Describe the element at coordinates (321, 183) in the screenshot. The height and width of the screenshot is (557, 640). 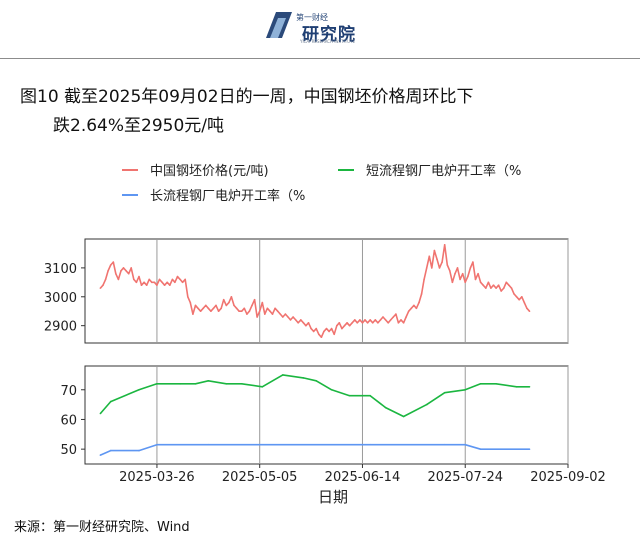
I see `legend: 中国钢坯价格(元/吨) 短流程钢厂电炉开工率（% 长流程钢厂电炉开工率（%` at that location.